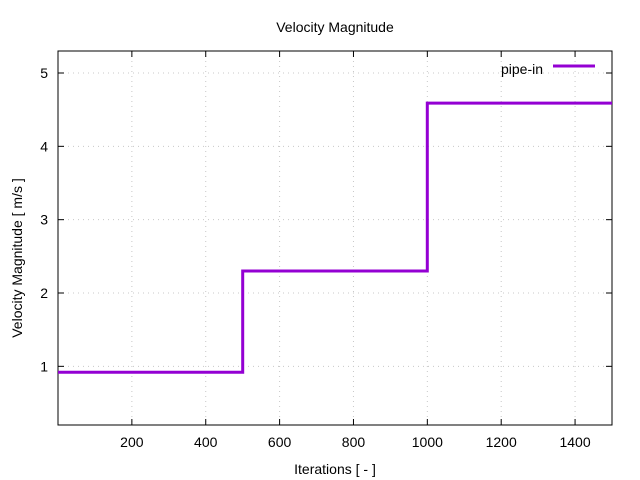  Describe the element at coordinates (44, 293) in the screenshot. I see `y-tick-label: 2` at that location.